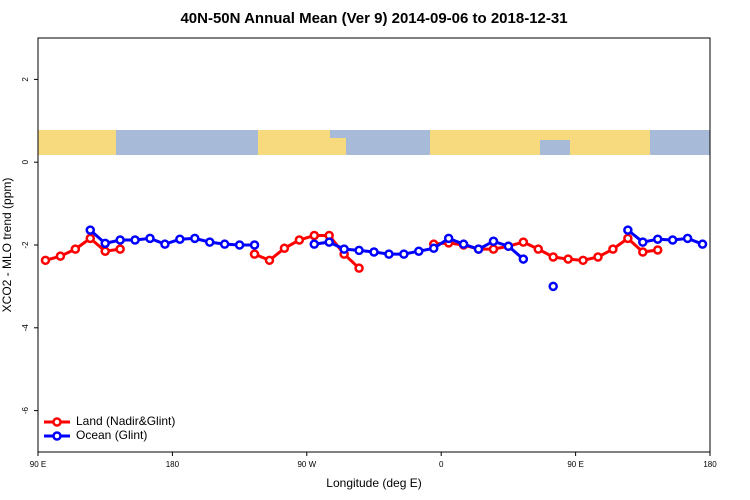 This screenshot has height=500, width=750. I want to click on y-tick-label: 0, so click(25, 161).